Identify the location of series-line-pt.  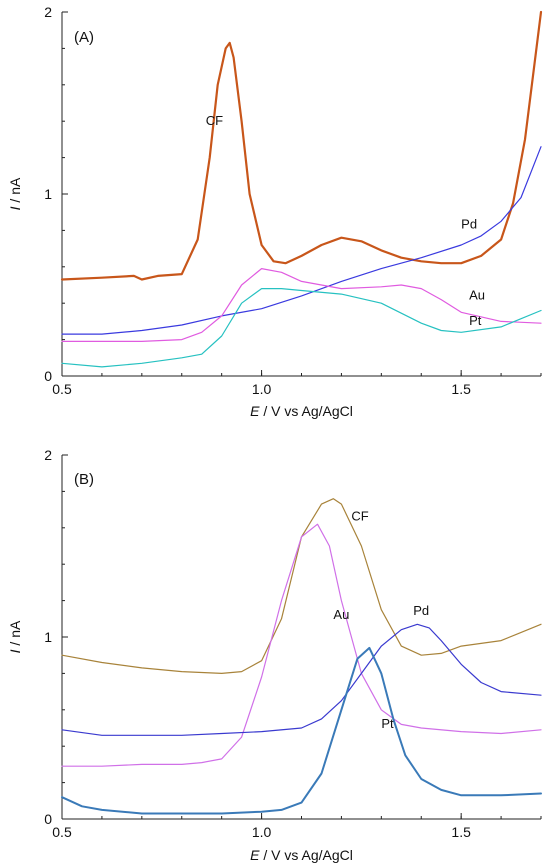
(301, 328).